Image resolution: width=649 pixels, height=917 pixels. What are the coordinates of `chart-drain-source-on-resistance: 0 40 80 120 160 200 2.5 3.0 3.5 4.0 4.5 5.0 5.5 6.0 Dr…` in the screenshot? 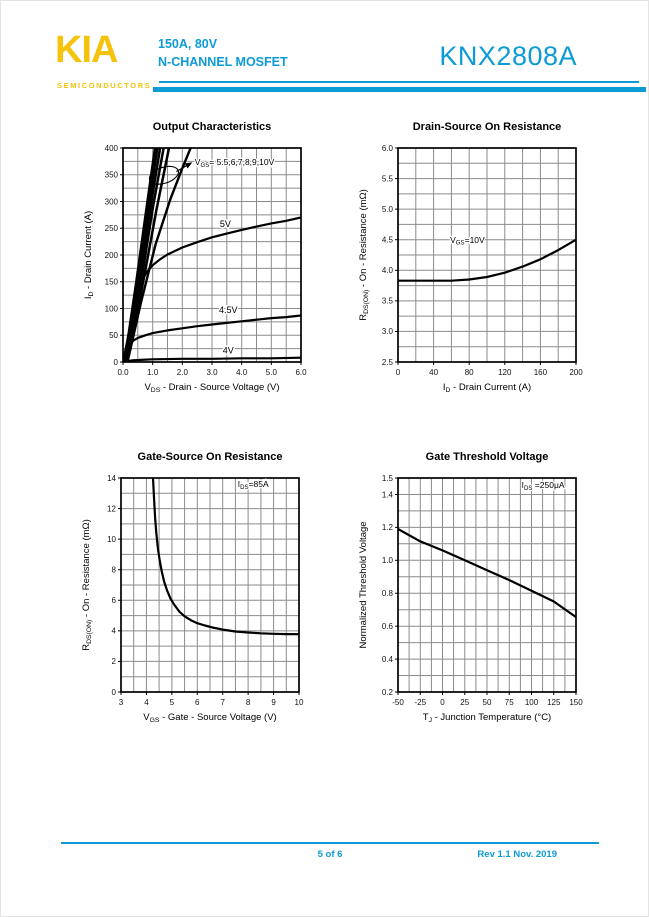 It's located at (465, 261).